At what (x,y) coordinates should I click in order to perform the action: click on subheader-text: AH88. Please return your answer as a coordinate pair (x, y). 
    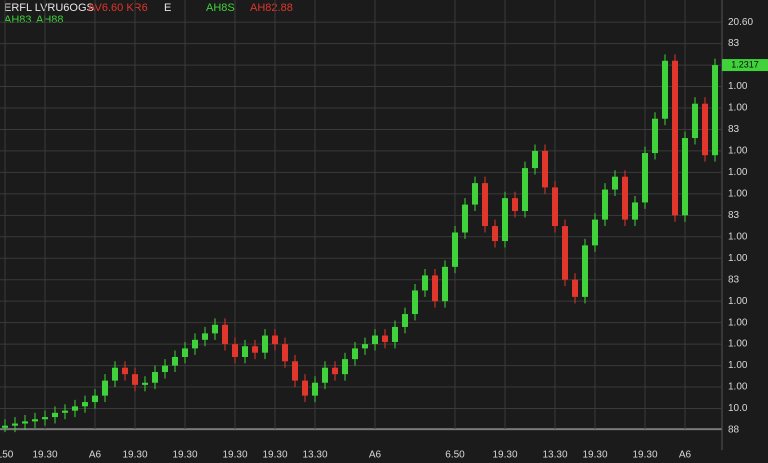
    Looking at the image, I should click on (50, 20).